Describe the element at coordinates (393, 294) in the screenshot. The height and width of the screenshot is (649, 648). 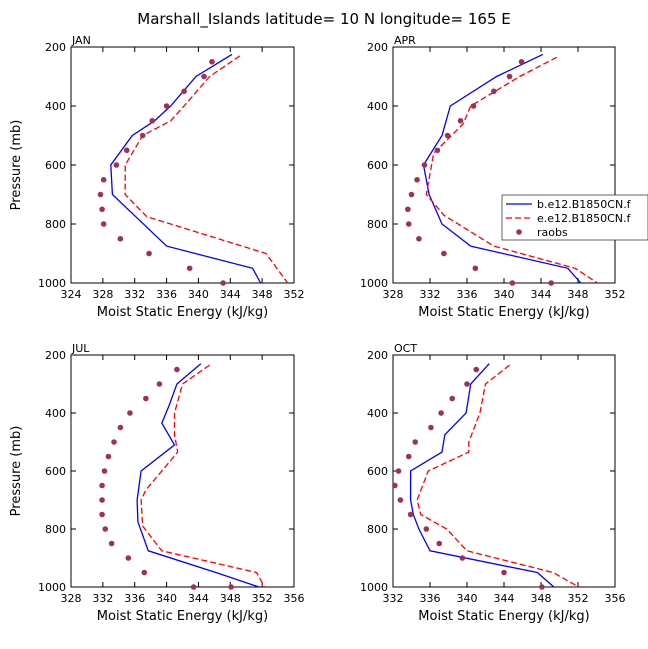
I see `x-tick-label: 328` at that location.